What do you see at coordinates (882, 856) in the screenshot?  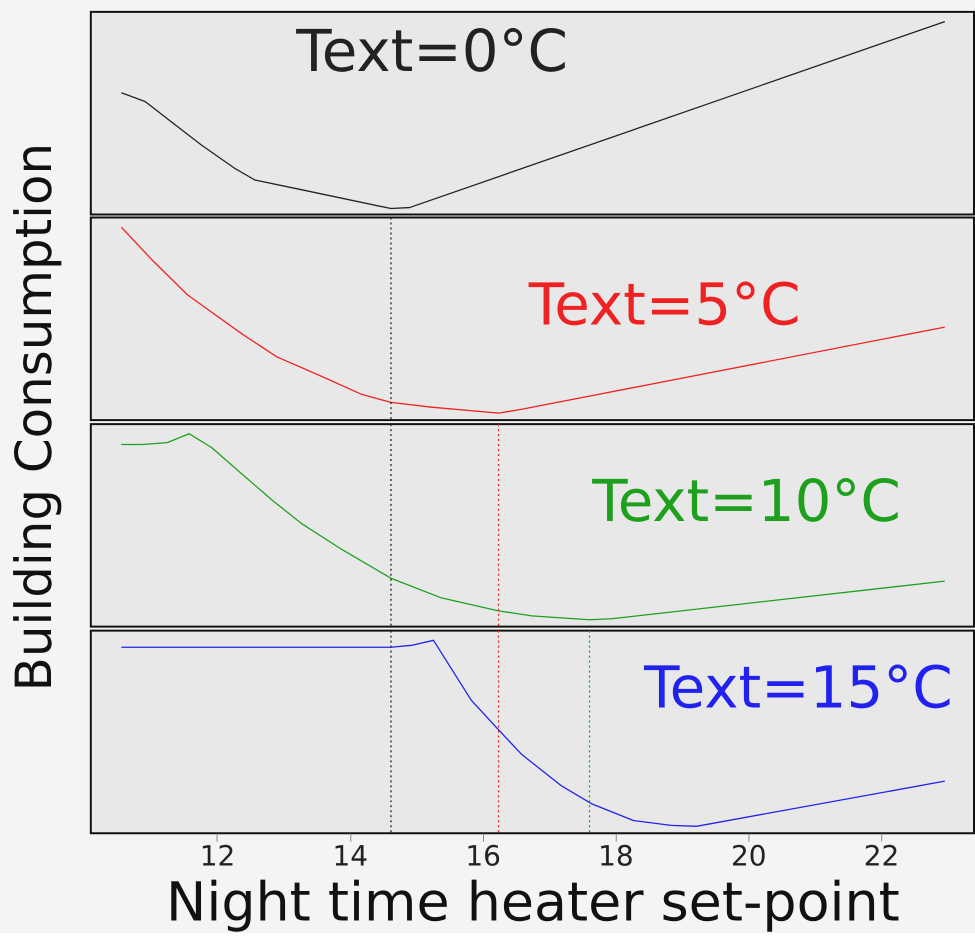 I see `x-tick-label: 22` at bounding box center [882, 856].